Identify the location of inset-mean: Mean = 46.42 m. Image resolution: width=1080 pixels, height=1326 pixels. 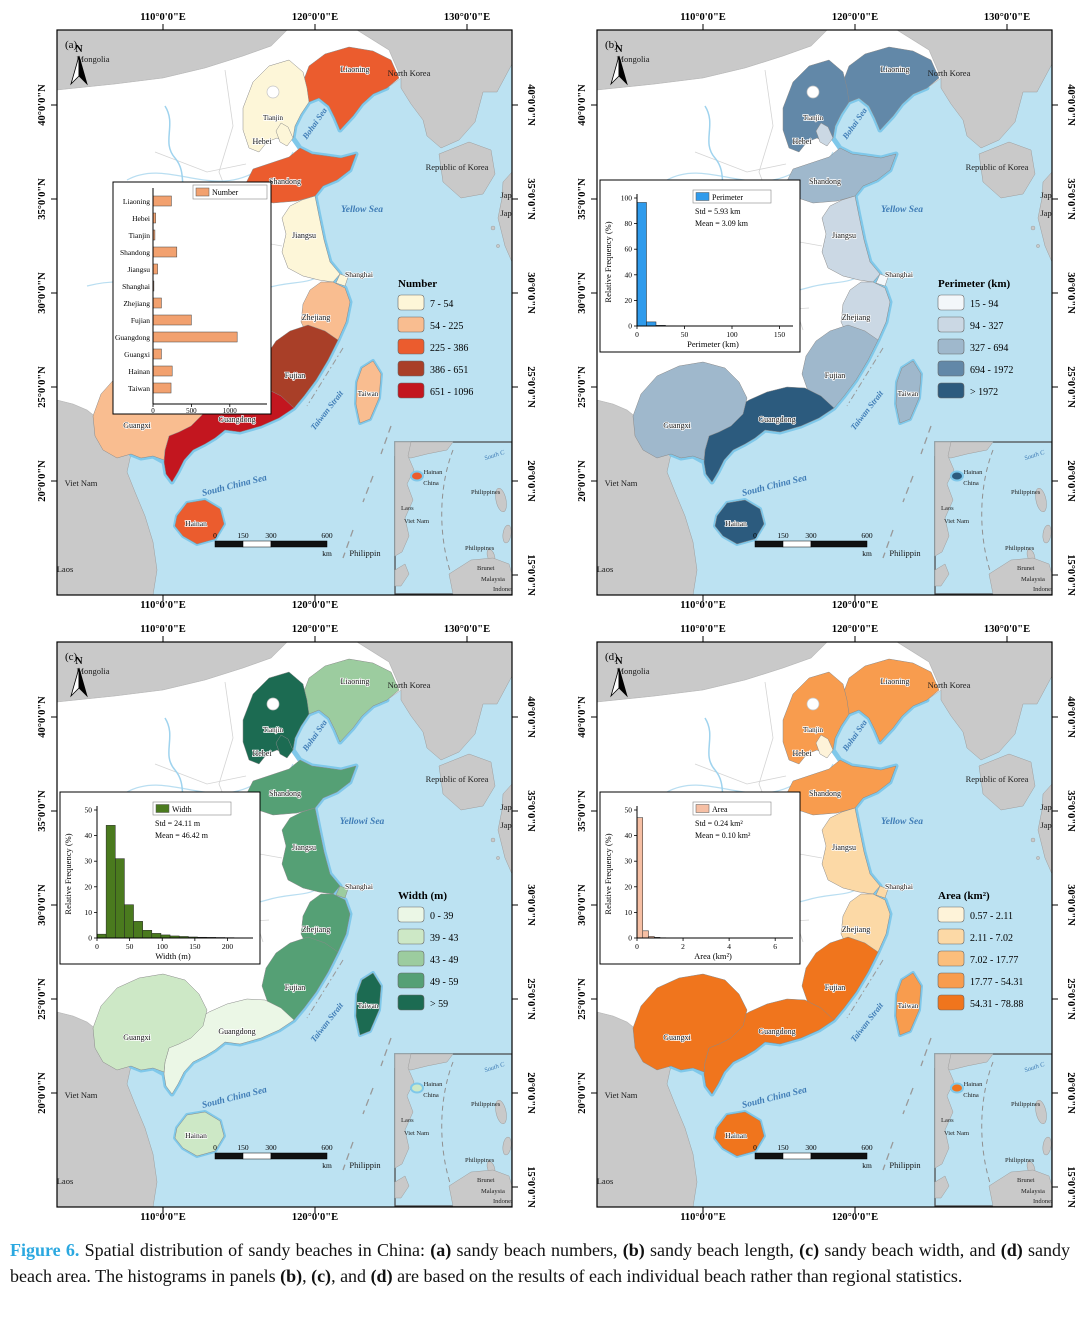
(182, 835).